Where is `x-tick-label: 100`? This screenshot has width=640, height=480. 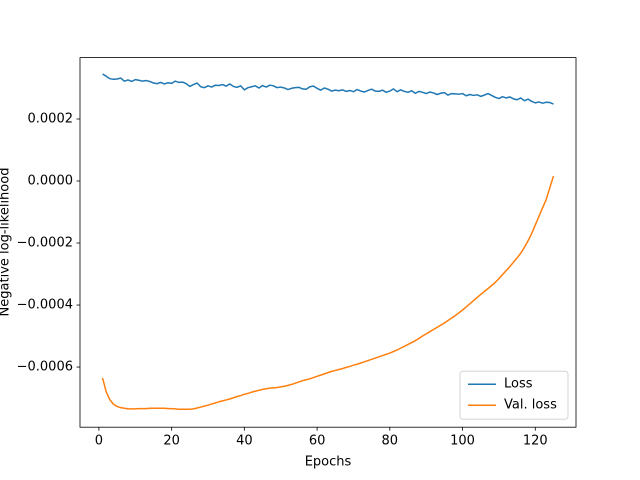
x-tick-label: 100 is located at coordinates (462, 441).